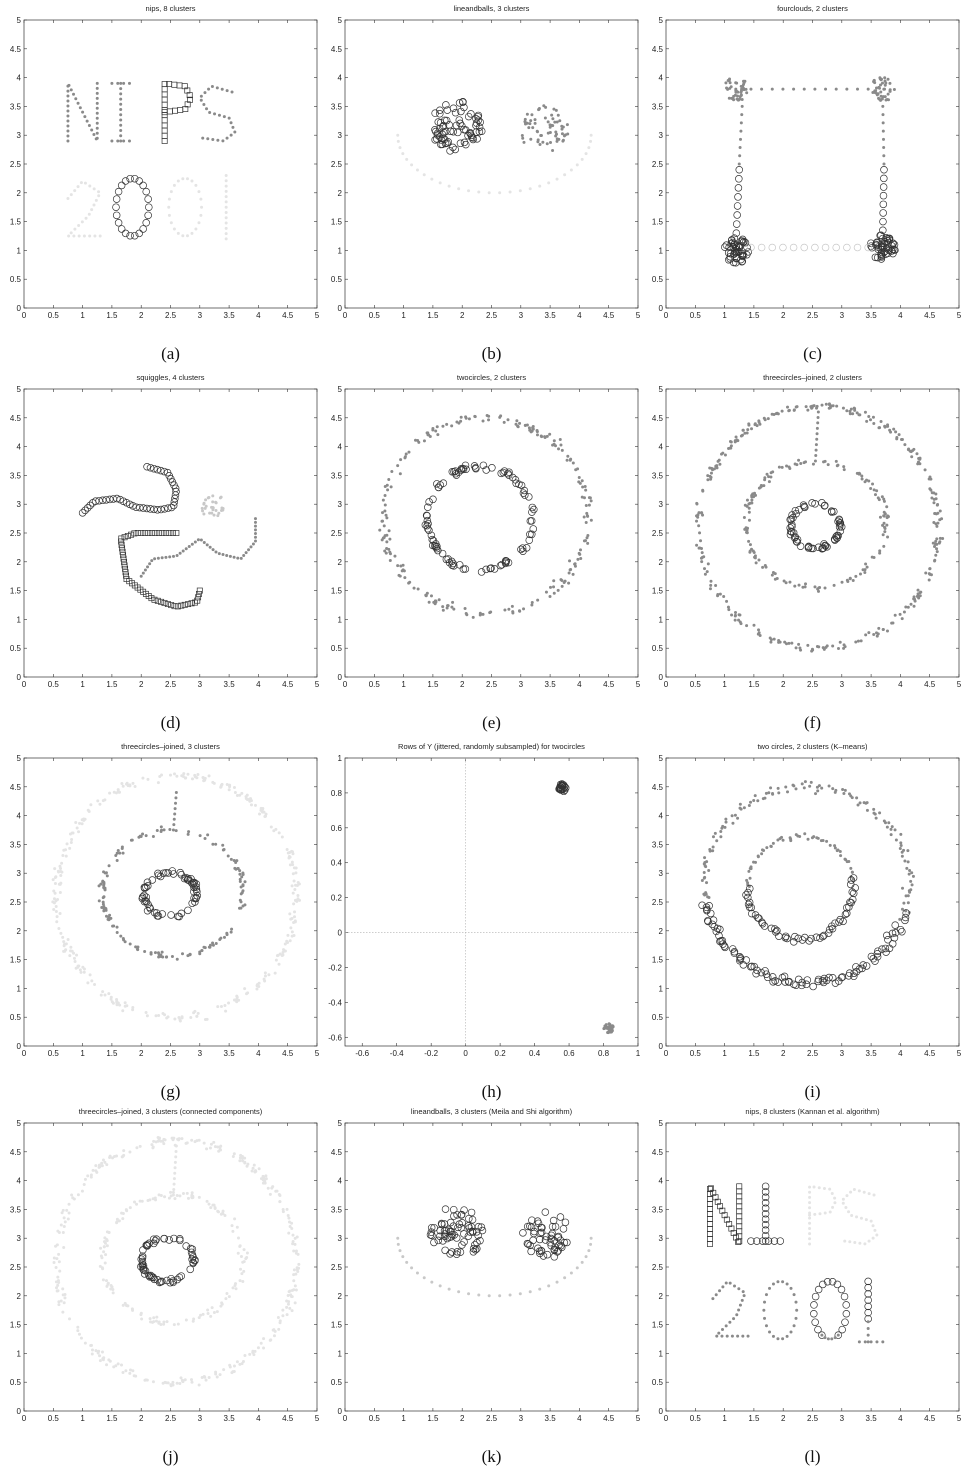 This screenshot has width=964, height=1470. What do you see at coordinates (170, 353) in the screenshot?
I see `panel-label: (a)` at bounding box center [170, 353].